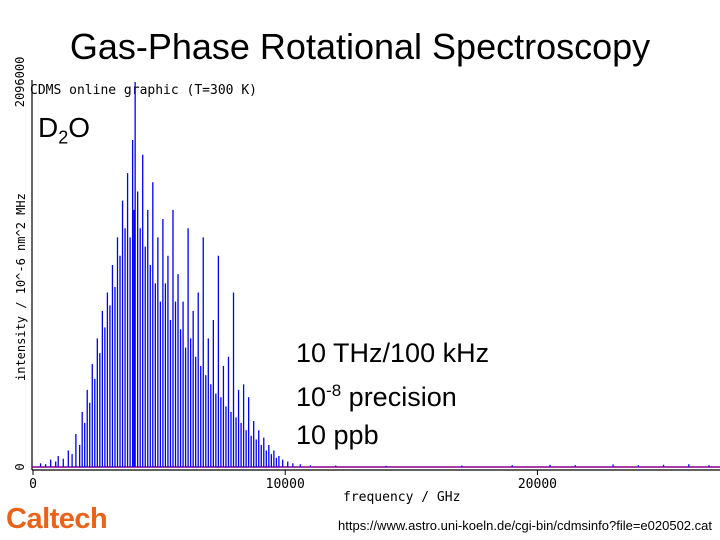 Image resolution: width=720 pixels, height=540 pixels. What do you see at coordinates (393, 353) in the screenshot?
I see `note-line-1: 10 THz/100 kHz` at bounding box center [393, 353].